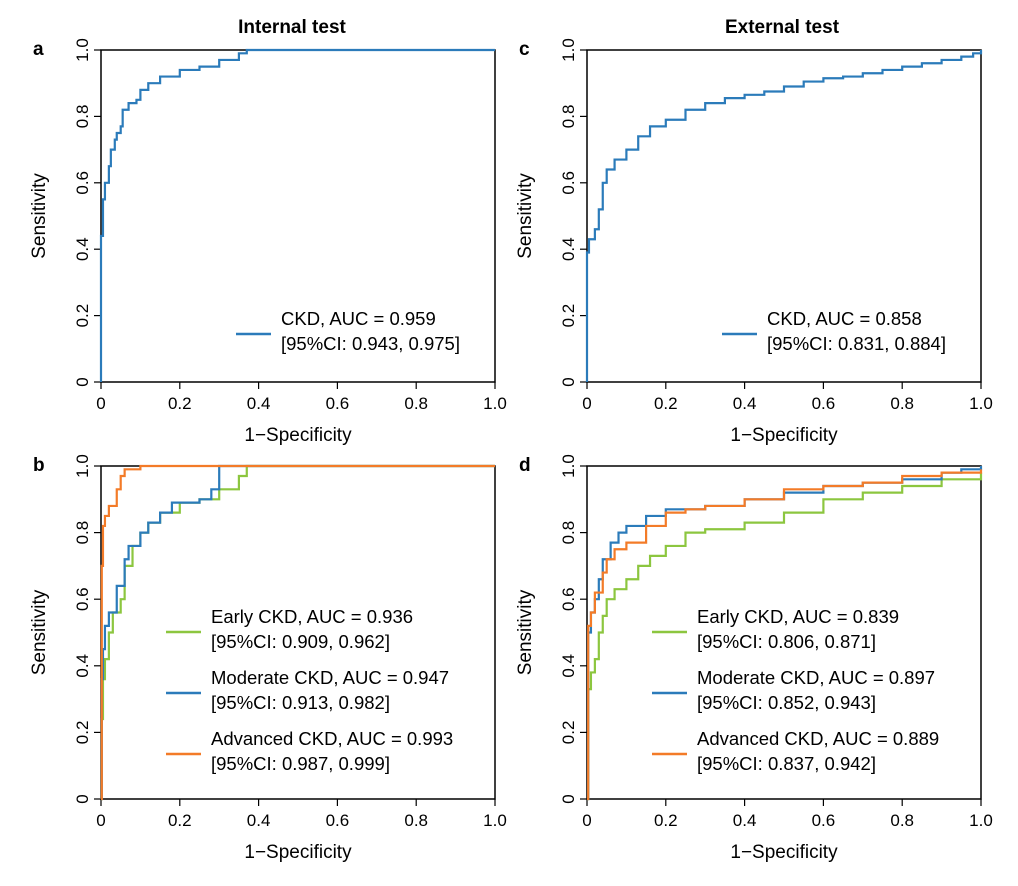  I want to click on legend-entry-name: Early CKD, AUC = 0.839, so click(798, 616).